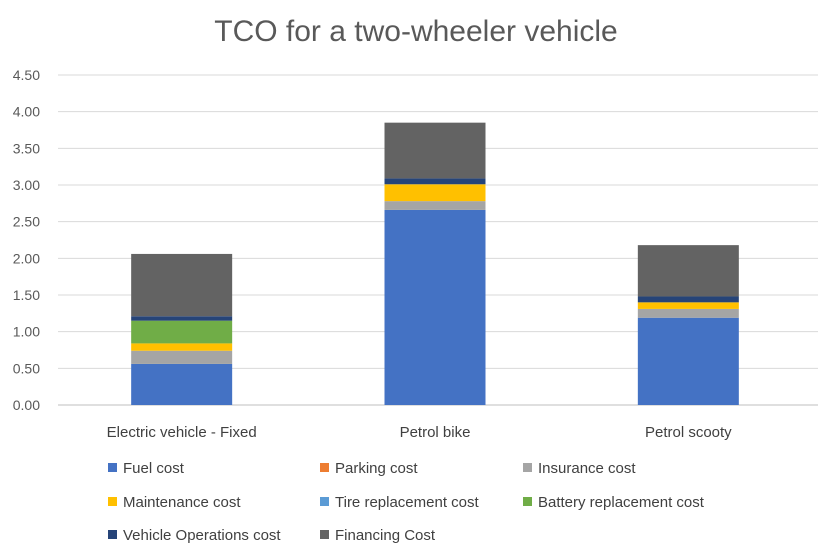 The width and height of the screenshot is (832, 558). I want to click on x-category-label: Electric vehicle - Fixed, so click(182, 432).